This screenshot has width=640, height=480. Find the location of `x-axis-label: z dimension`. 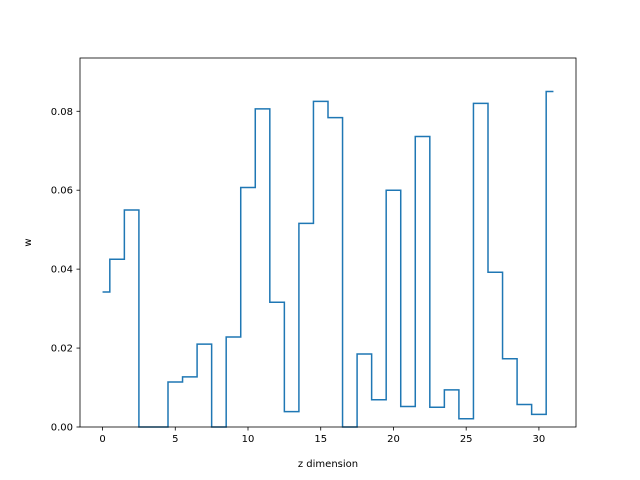

x-axis-label: z dimension is located at coordinates (328, 464).